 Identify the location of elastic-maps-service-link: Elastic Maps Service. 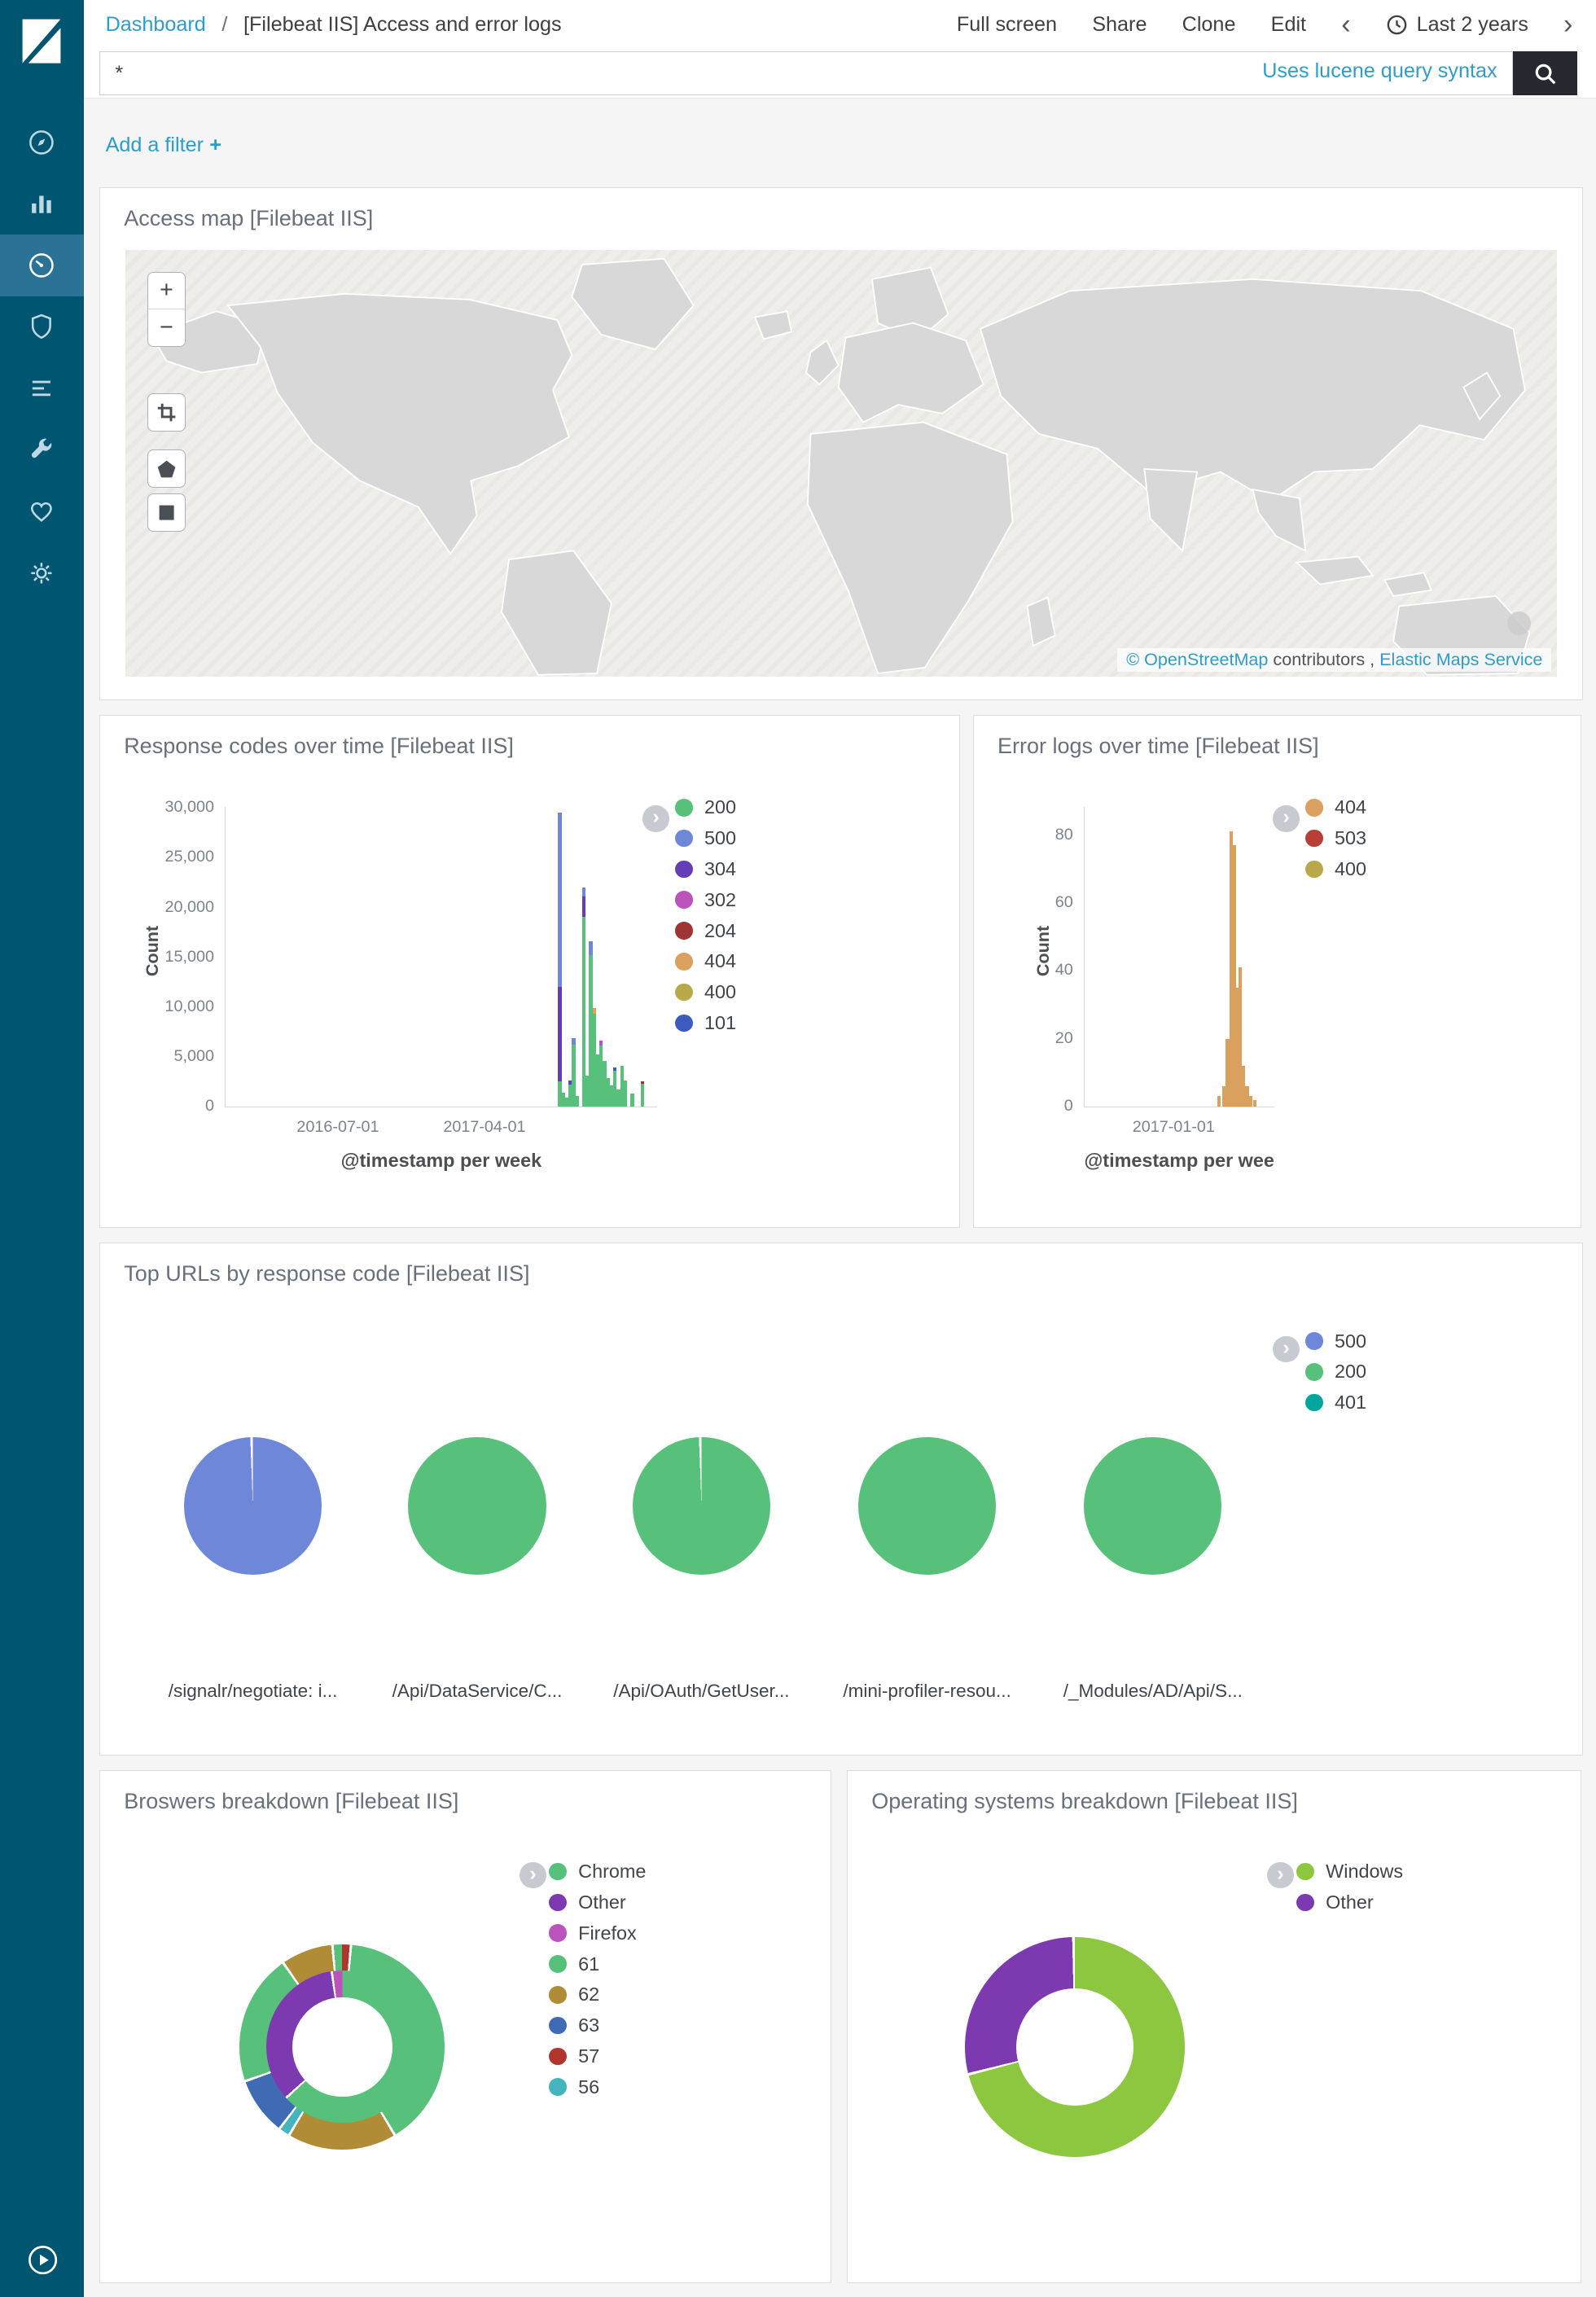
(1461, 659).